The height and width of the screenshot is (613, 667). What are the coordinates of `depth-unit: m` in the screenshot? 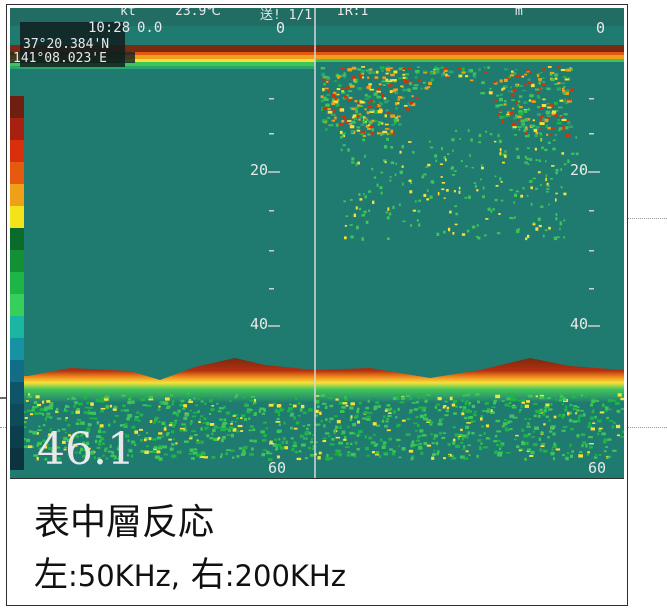 It's located at (519, 13).